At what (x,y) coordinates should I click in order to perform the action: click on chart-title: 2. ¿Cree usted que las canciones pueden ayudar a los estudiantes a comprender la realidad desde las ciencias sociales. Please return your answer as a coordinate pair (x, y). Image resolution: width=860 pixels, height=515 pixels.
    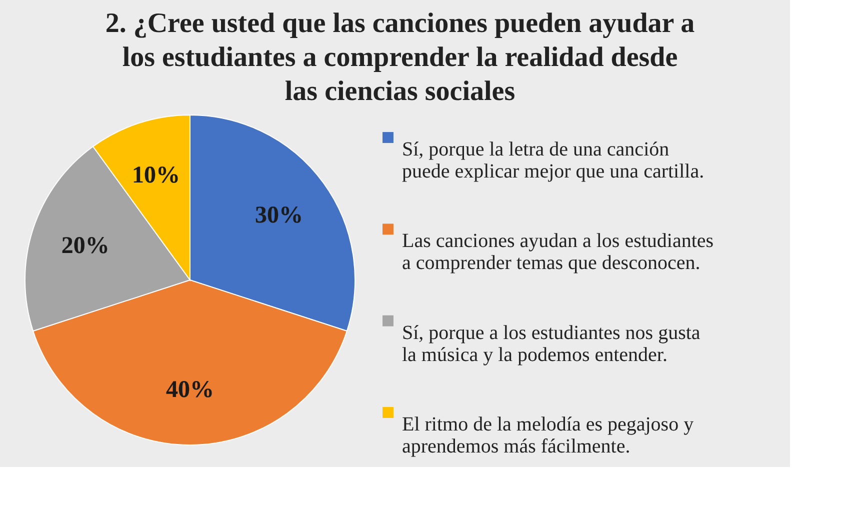
    Looking at the image, I should click on (400, 57).